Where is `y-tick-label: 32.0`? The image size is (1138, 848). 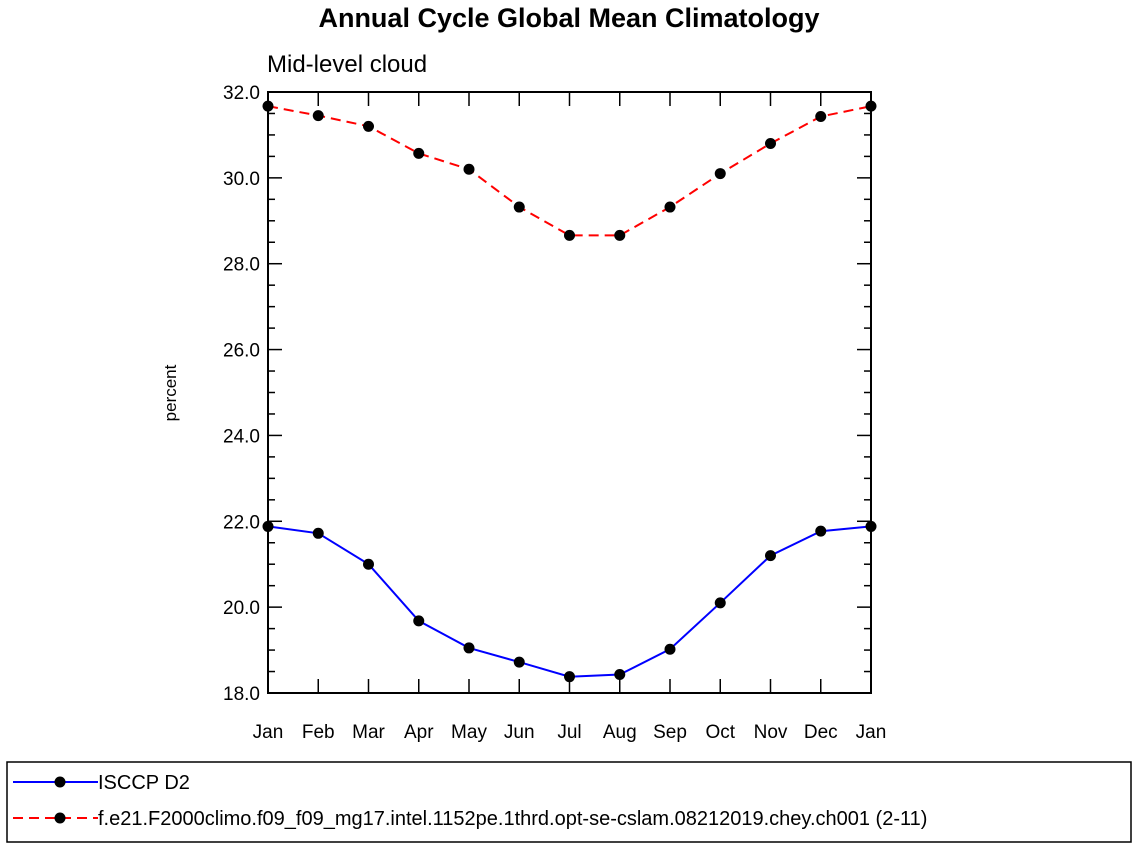
y-tick-label: 32.0 is located at coordinates (241, 93).